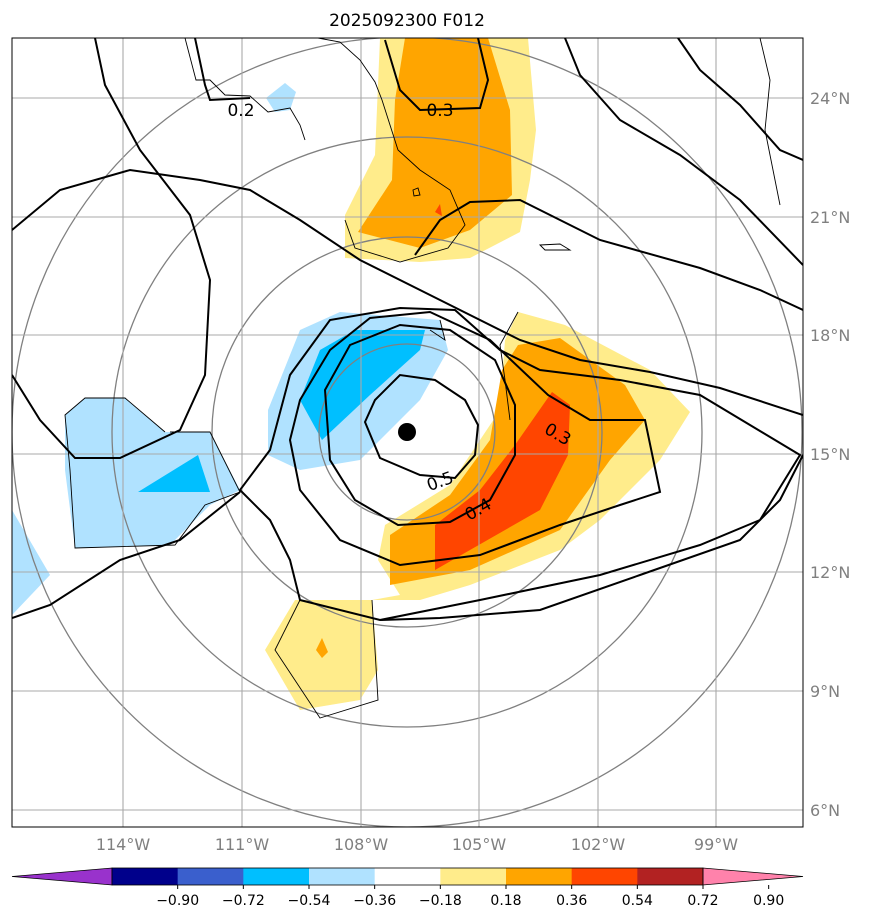 The image size is (873, 924). Describe the element at coordinates (830, 217) in the screenshot. I see `lat-label: 21°N` at that location.